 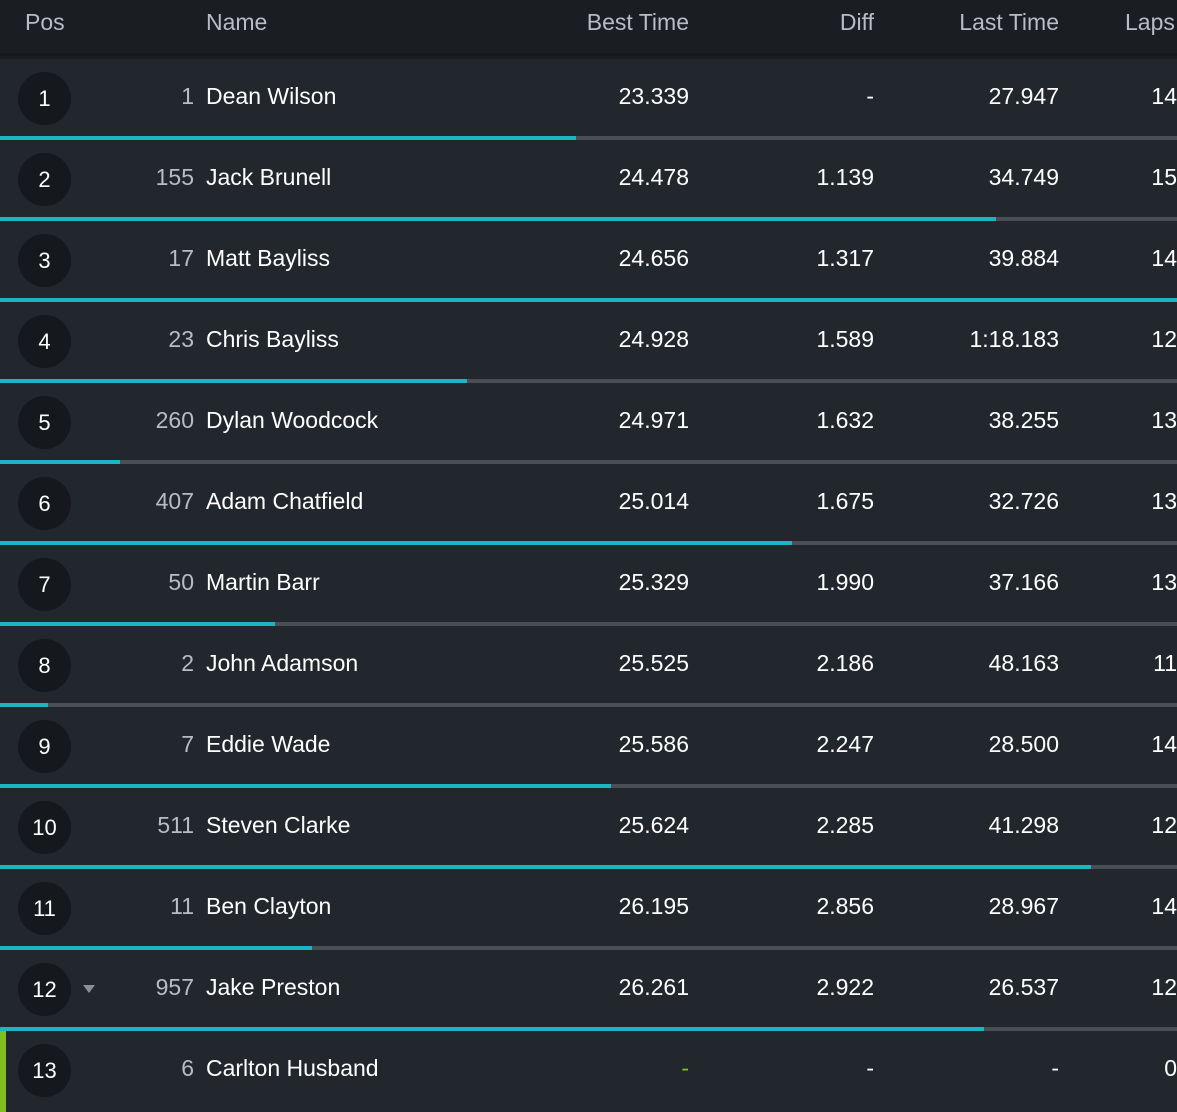 I want to click on rider-number: 11, so click(x=182, y=906).